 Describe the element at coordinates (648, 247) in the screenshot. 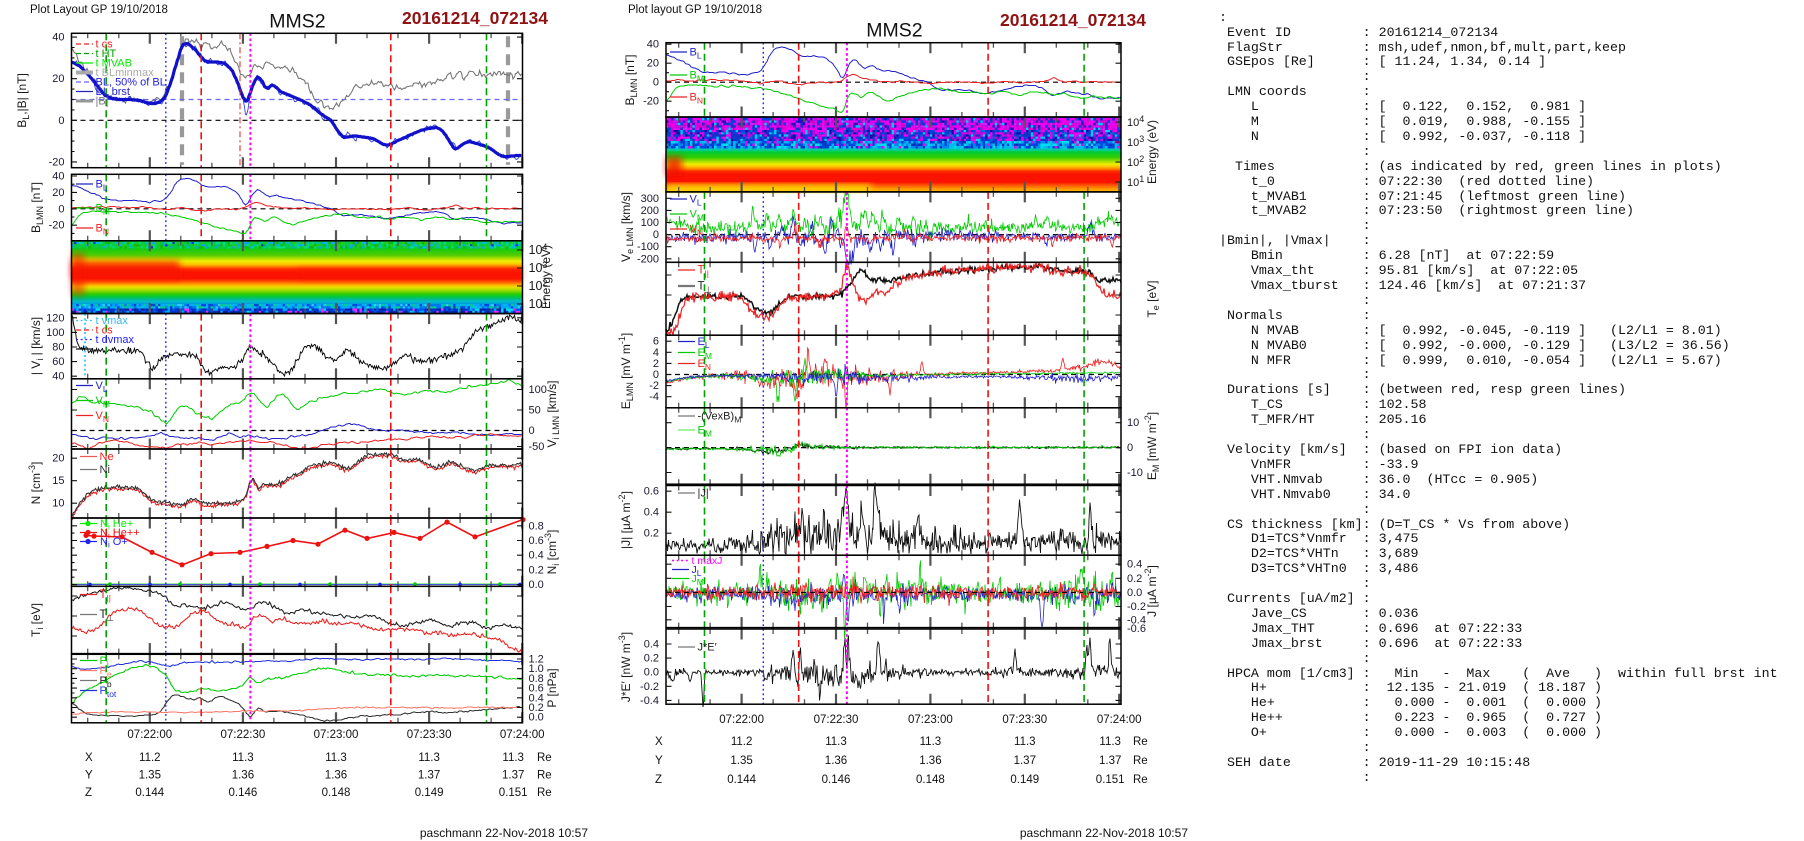

I see `svg-text: -100` at that location.